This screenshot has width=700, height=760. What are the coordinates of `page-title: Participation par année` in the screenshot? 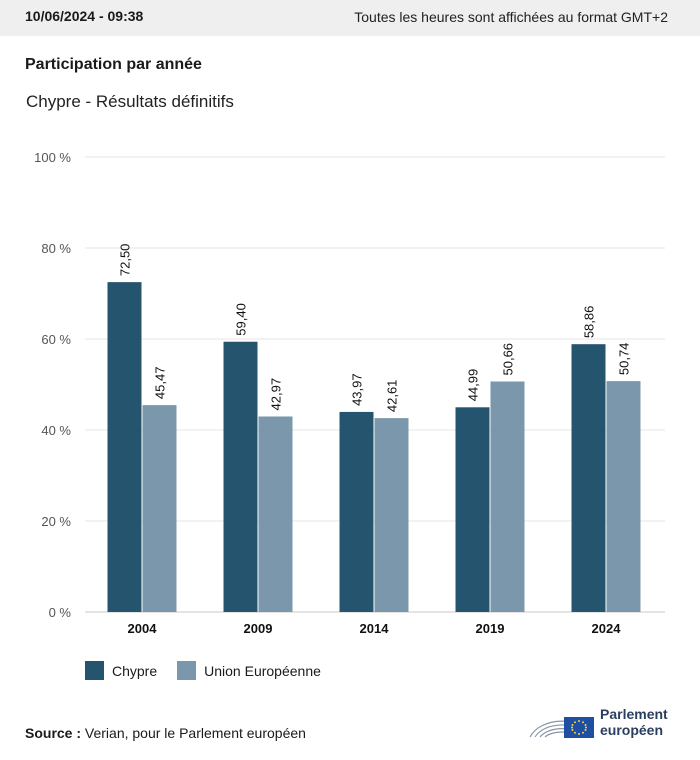 It's located at (113, 64).